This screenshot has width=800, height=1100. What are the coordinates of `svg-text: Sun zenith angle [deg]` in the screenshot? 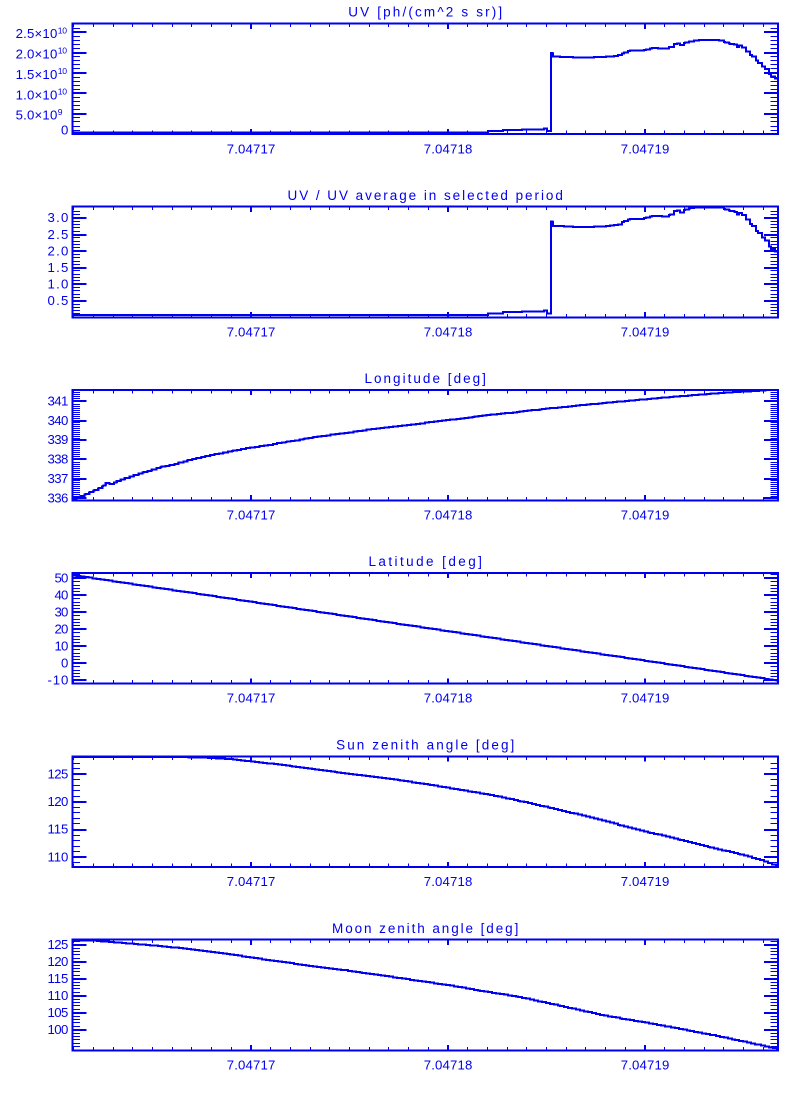 It's located at (425, 744).